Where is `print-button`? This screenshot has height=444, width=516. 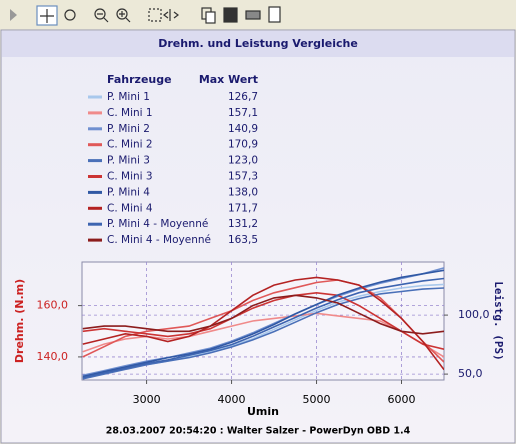 print-button is located at coordinates (253, 15).